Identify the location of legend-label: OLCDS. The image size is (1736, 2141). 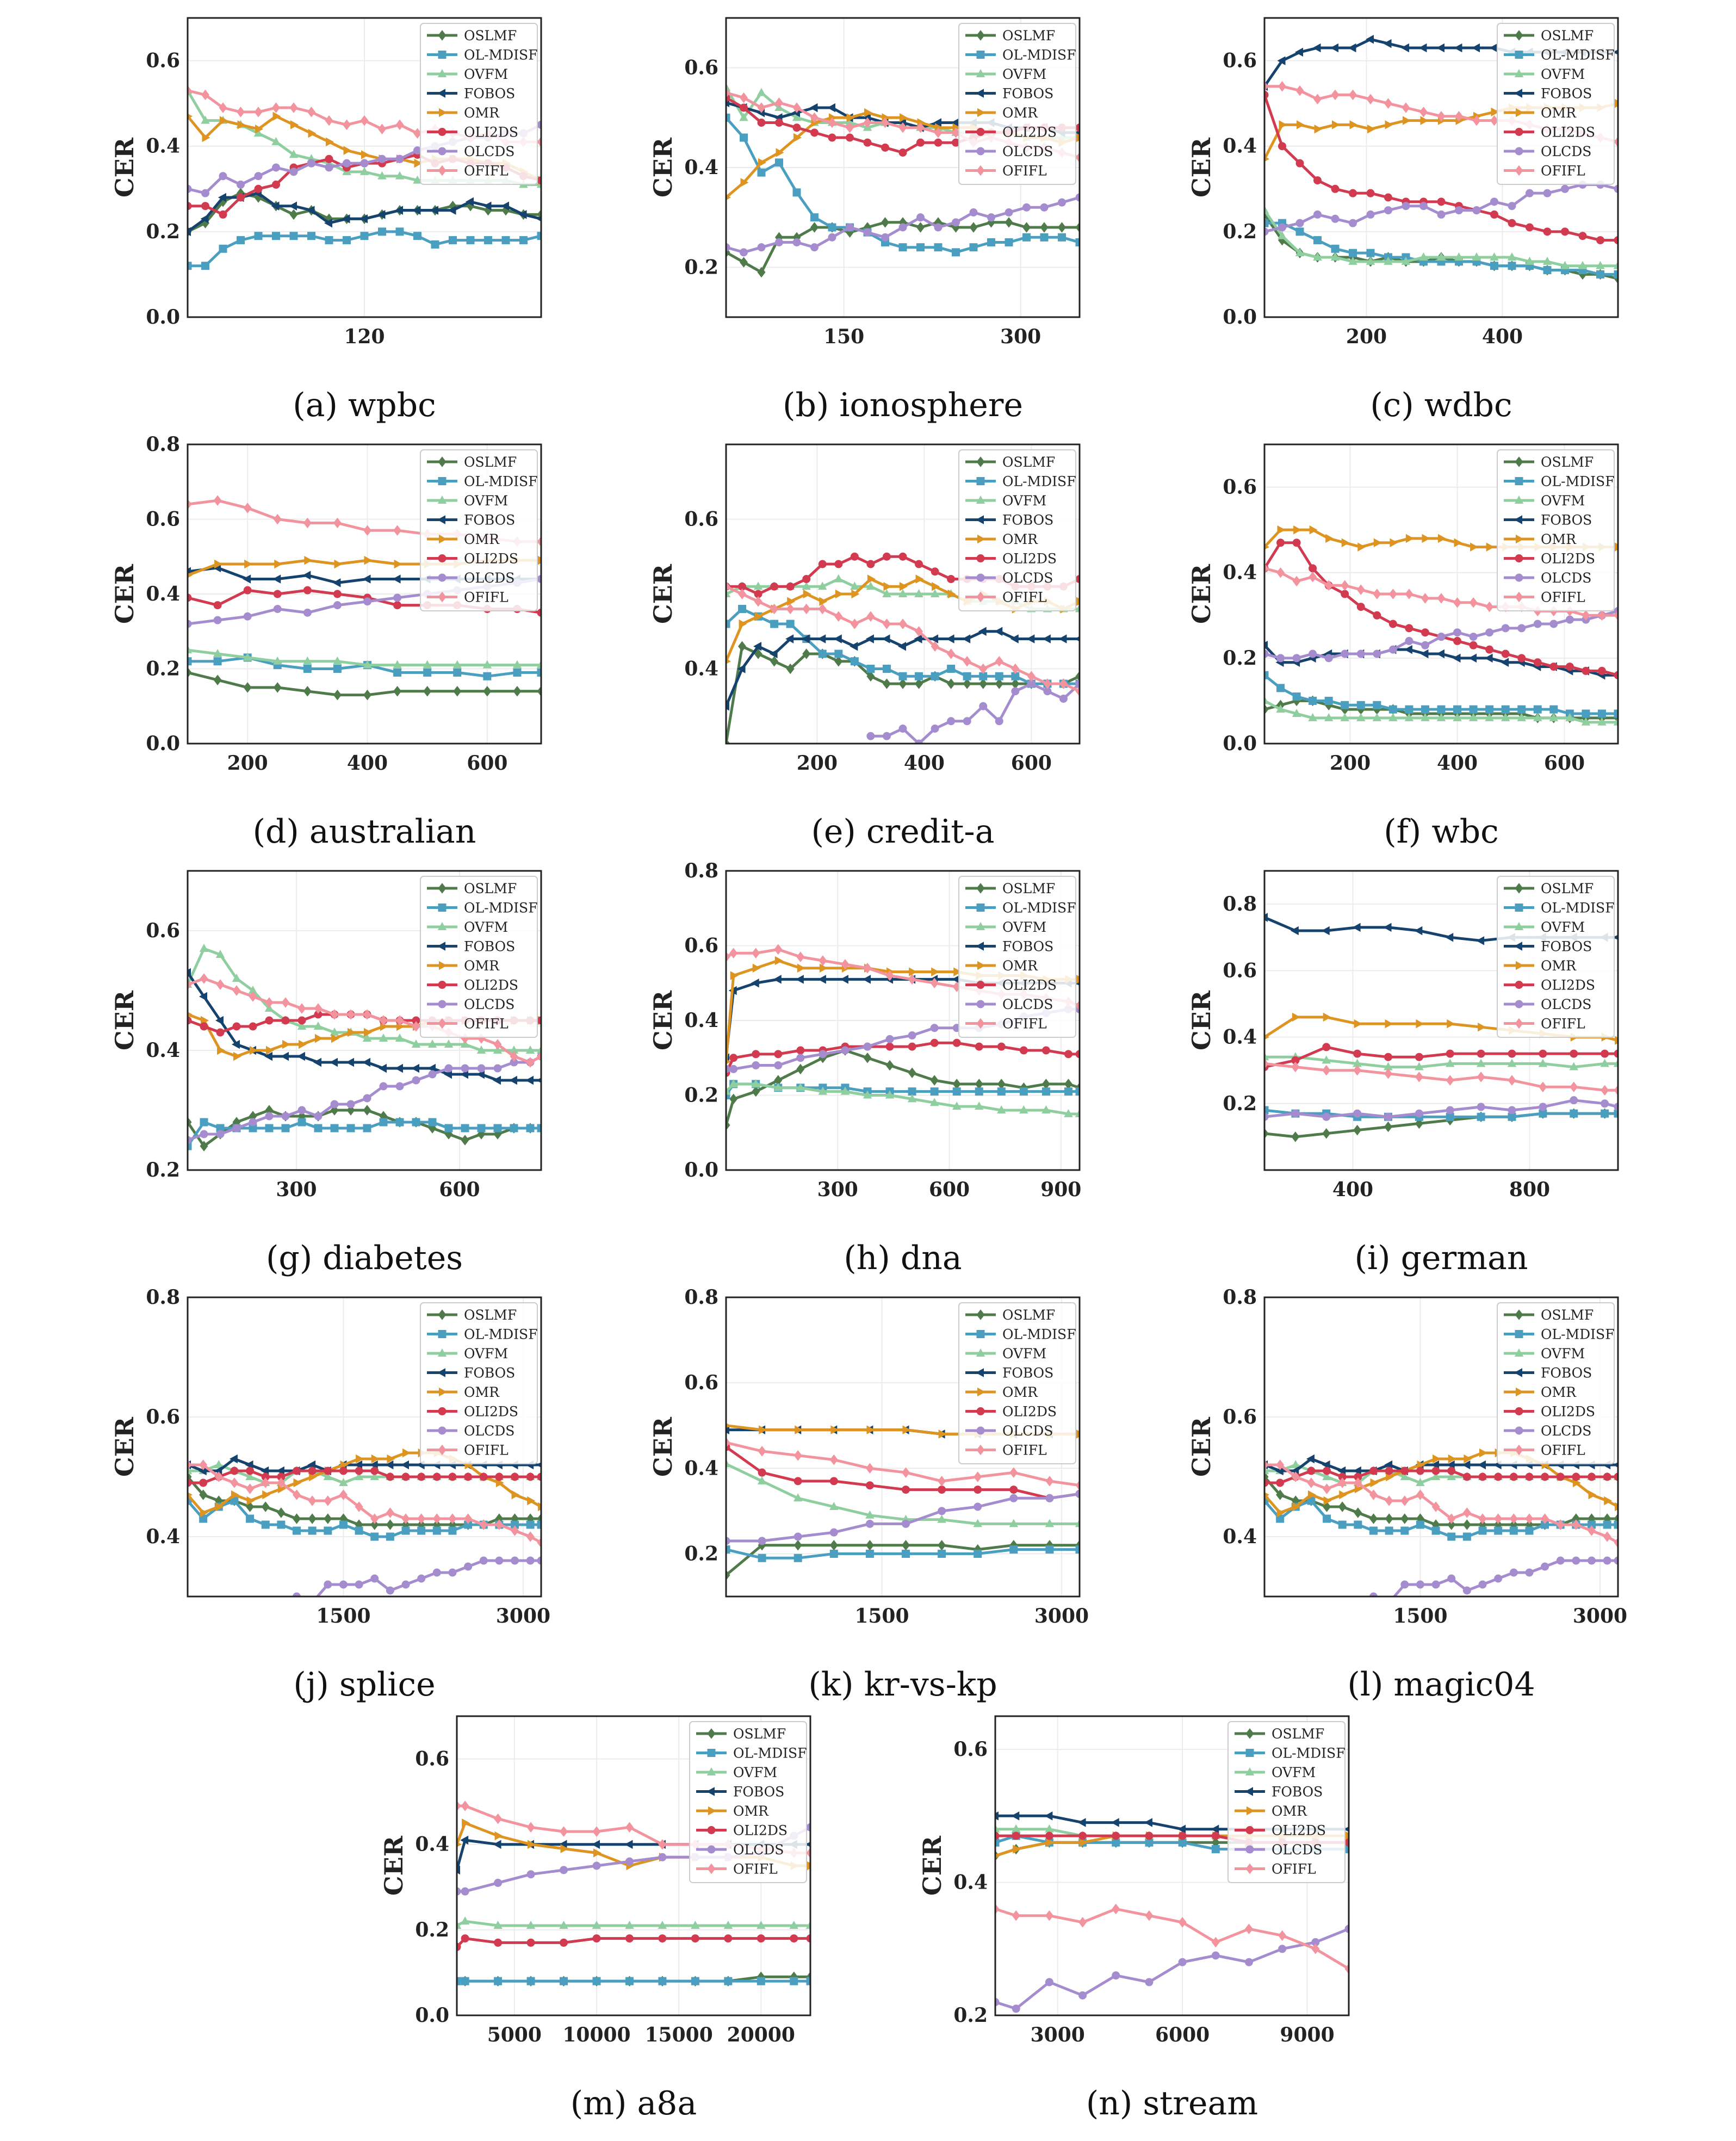
(489, 151).